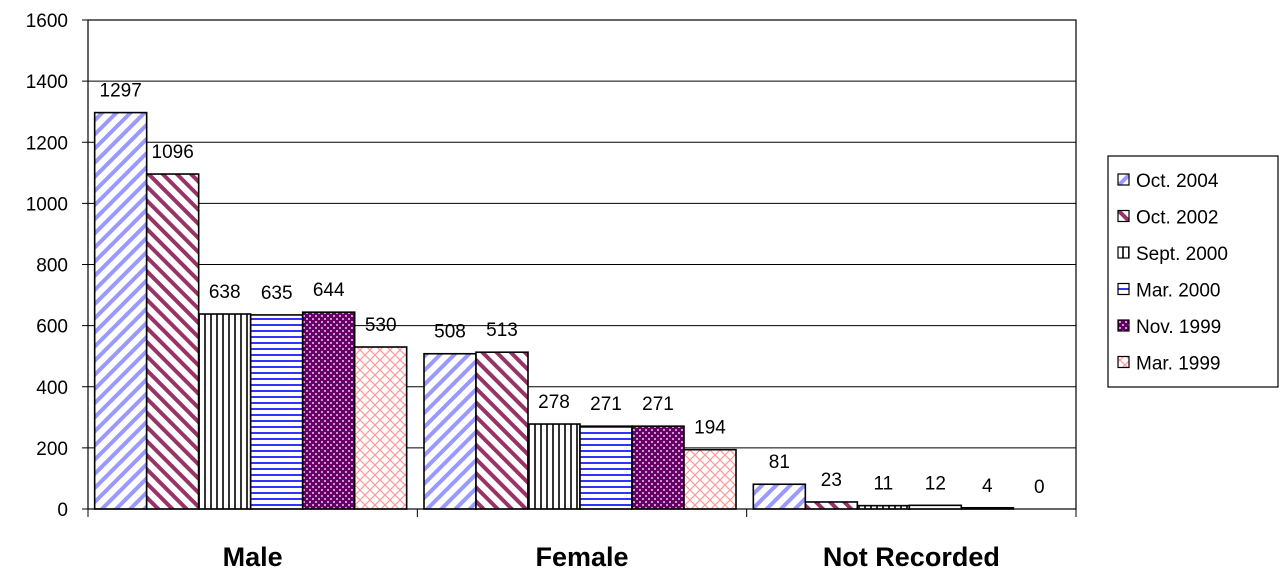  Describe the element at coordinates (47, 21) in the screenshot. I see `y-tick-label: 1600` at that location.